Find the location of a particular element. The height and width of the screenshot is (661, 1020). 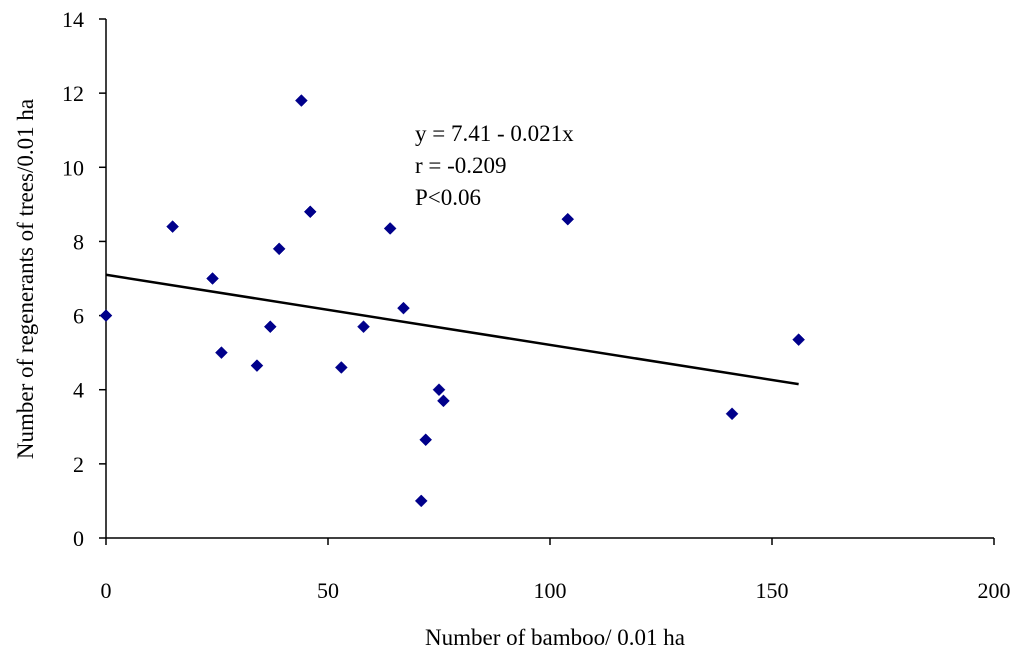

annotation-group: y = 7.41 - 0.021x r = -0.209 P<0.06 is located at coordinates (494, 165).